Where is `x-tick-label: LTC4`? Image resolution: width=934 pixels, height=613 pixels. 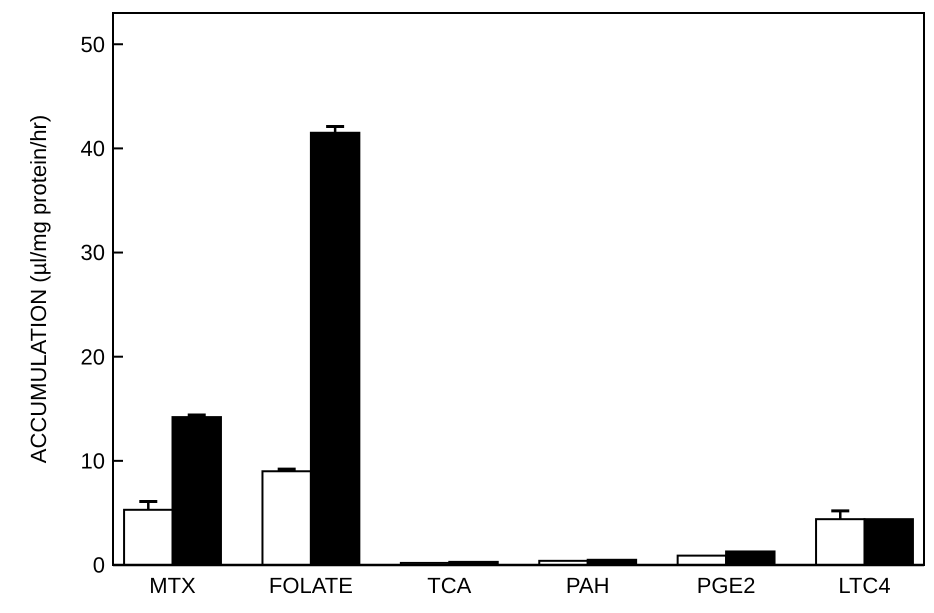 x-tick-label: LTC4 is located at coordinates (864, 585).